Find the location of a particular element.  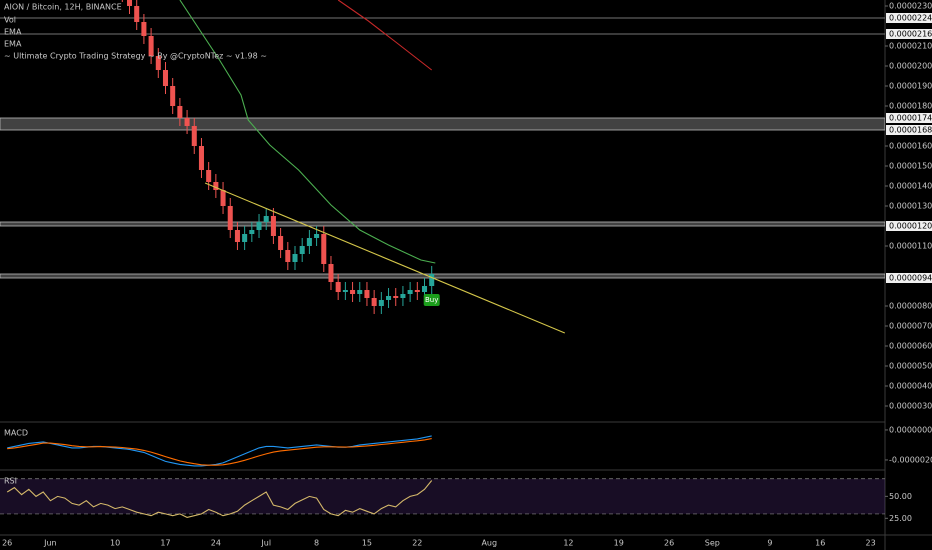

x-tick-label: 10 is located at coordinates (115, 543).